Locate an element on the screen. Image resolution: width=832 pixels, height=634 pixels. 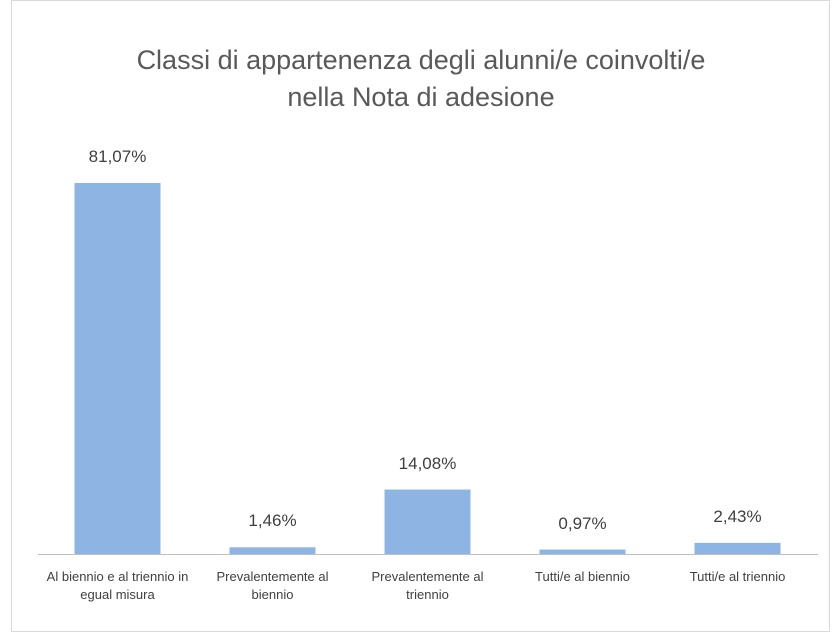
x-tick-label: Al biennio e al triennio in egual misura is located at coordinates (117, 585).